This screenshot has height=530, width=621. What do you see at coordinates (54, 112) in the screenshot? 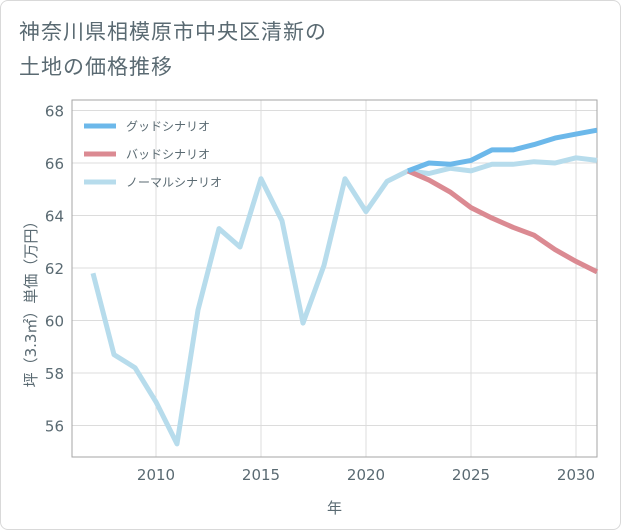
I see `y-tick-68: 68` at bounding box center [54, 112].